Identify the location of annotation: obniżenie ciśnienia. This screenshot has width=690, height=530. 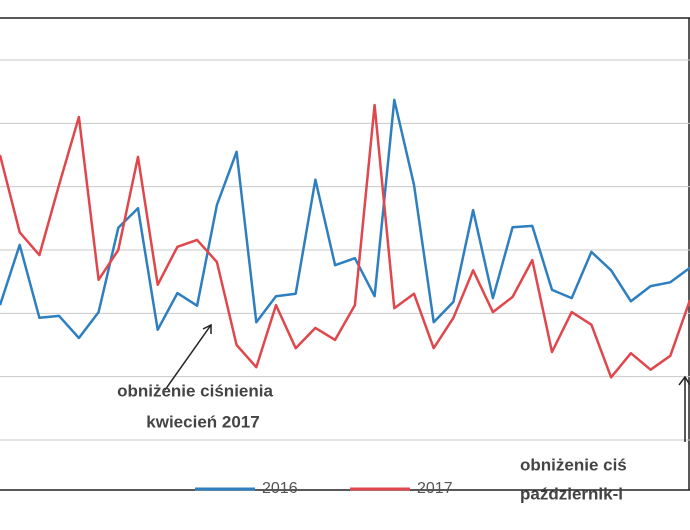
(195, 390).